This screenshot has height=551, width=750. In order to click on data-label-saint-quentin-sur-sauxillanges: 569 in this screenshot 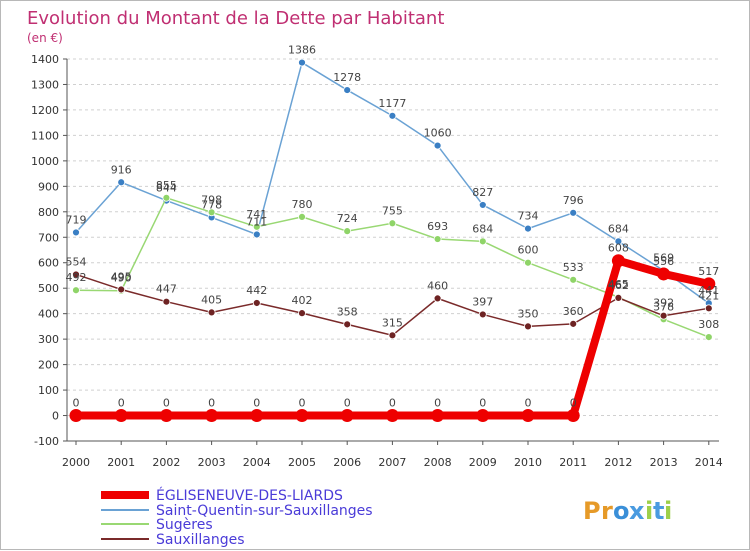, I will do `click(663, 258)`.